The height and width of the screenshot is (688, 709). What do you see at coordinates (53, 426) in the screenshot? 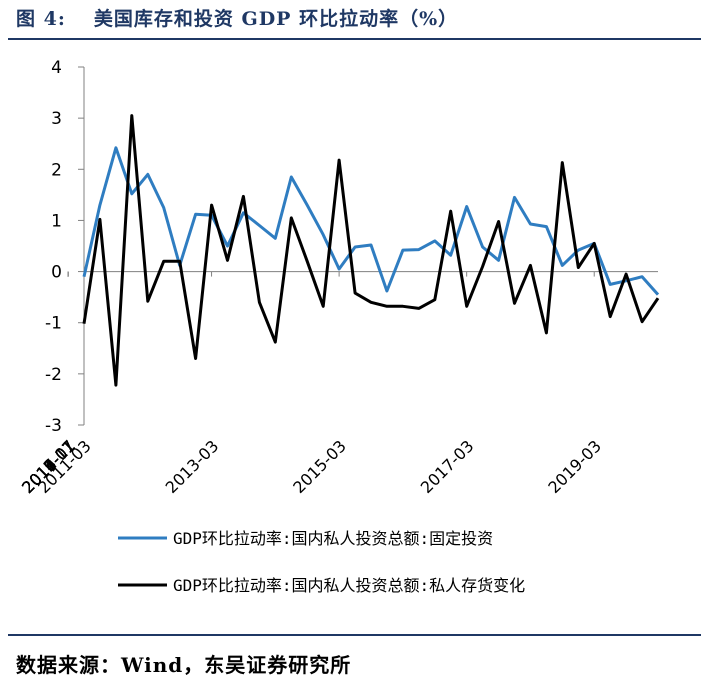
I see `y-tick-label: -3` at bounding box center [53, 426].